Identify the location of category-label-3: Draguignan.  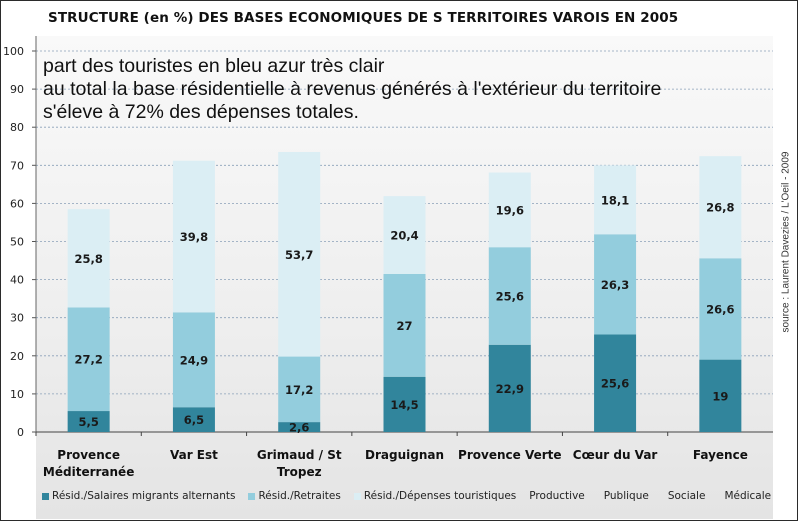
(404, 455).